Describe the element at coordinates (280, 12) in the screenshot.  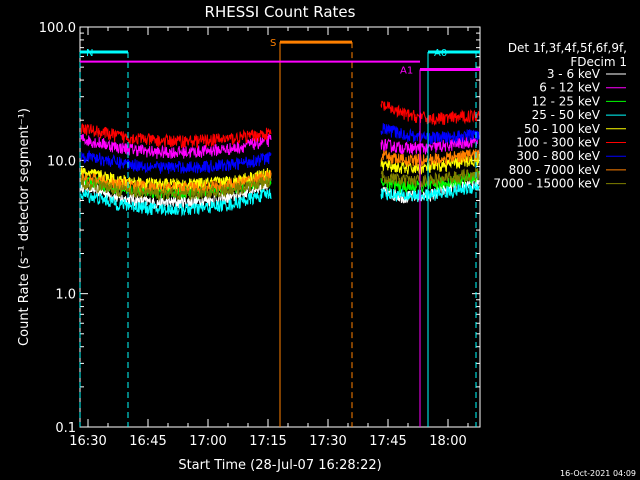
I see `chart-title: RHESSI Count Rates` at that location.